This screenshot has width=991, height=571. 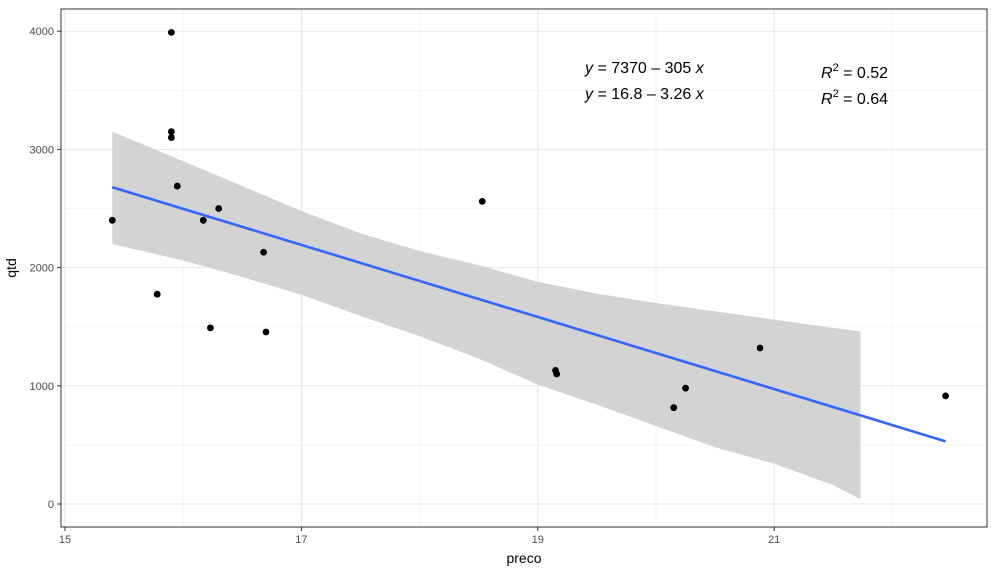 I want to click on y-tick-label: 3000, so click(x=42, y=150).